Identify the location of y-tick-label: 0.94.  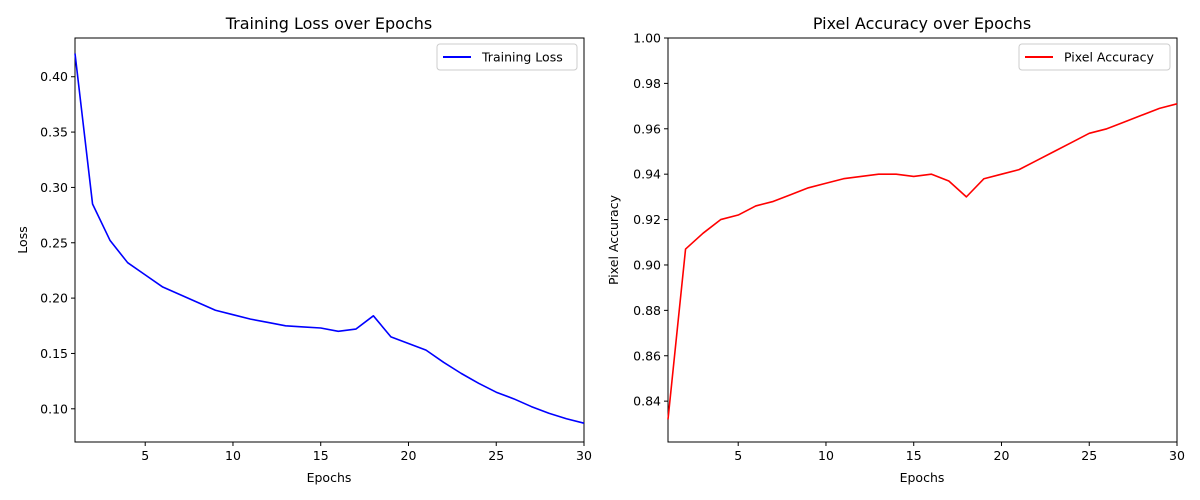
(647, 174).